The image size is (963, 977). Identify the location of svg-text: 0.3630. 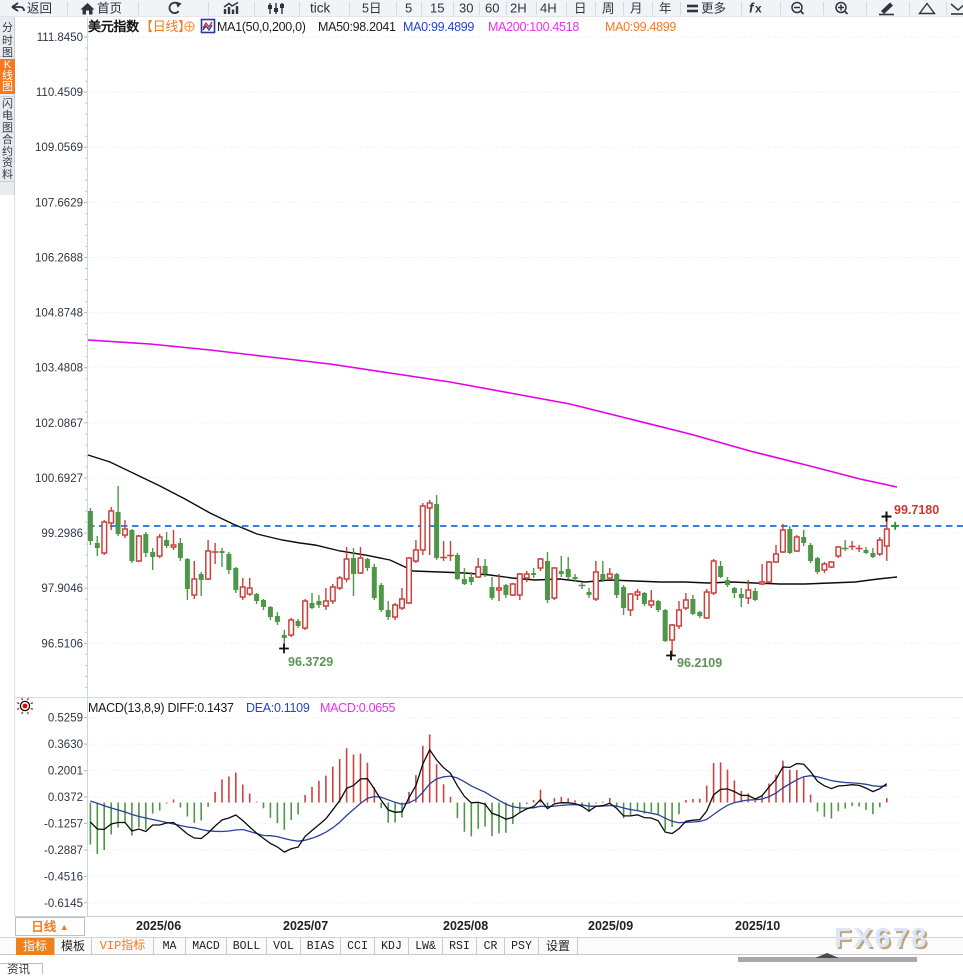
(65, 745).